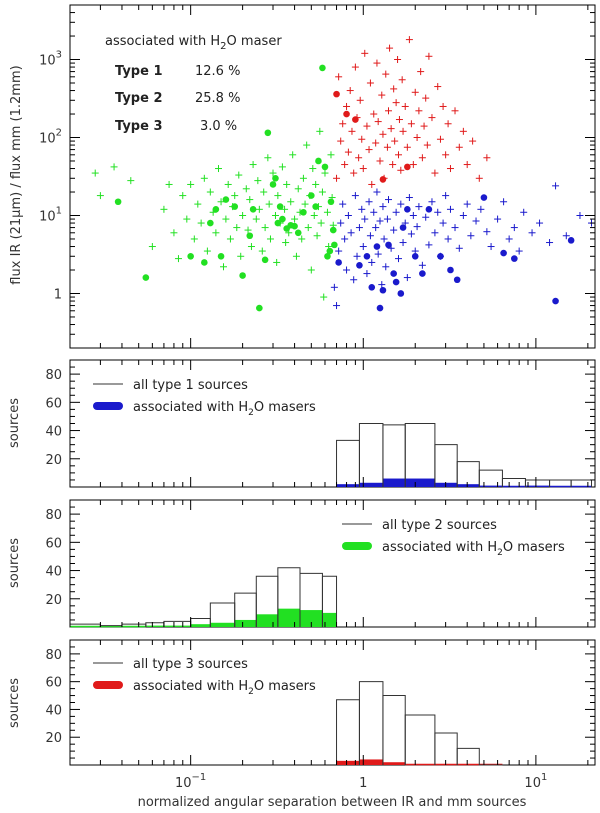 The image size is (600, 813). What do you see at coordinates (357, 546) in the screenshot?
I see `hist2-legend-swatch` at bounding box center [357, 546].